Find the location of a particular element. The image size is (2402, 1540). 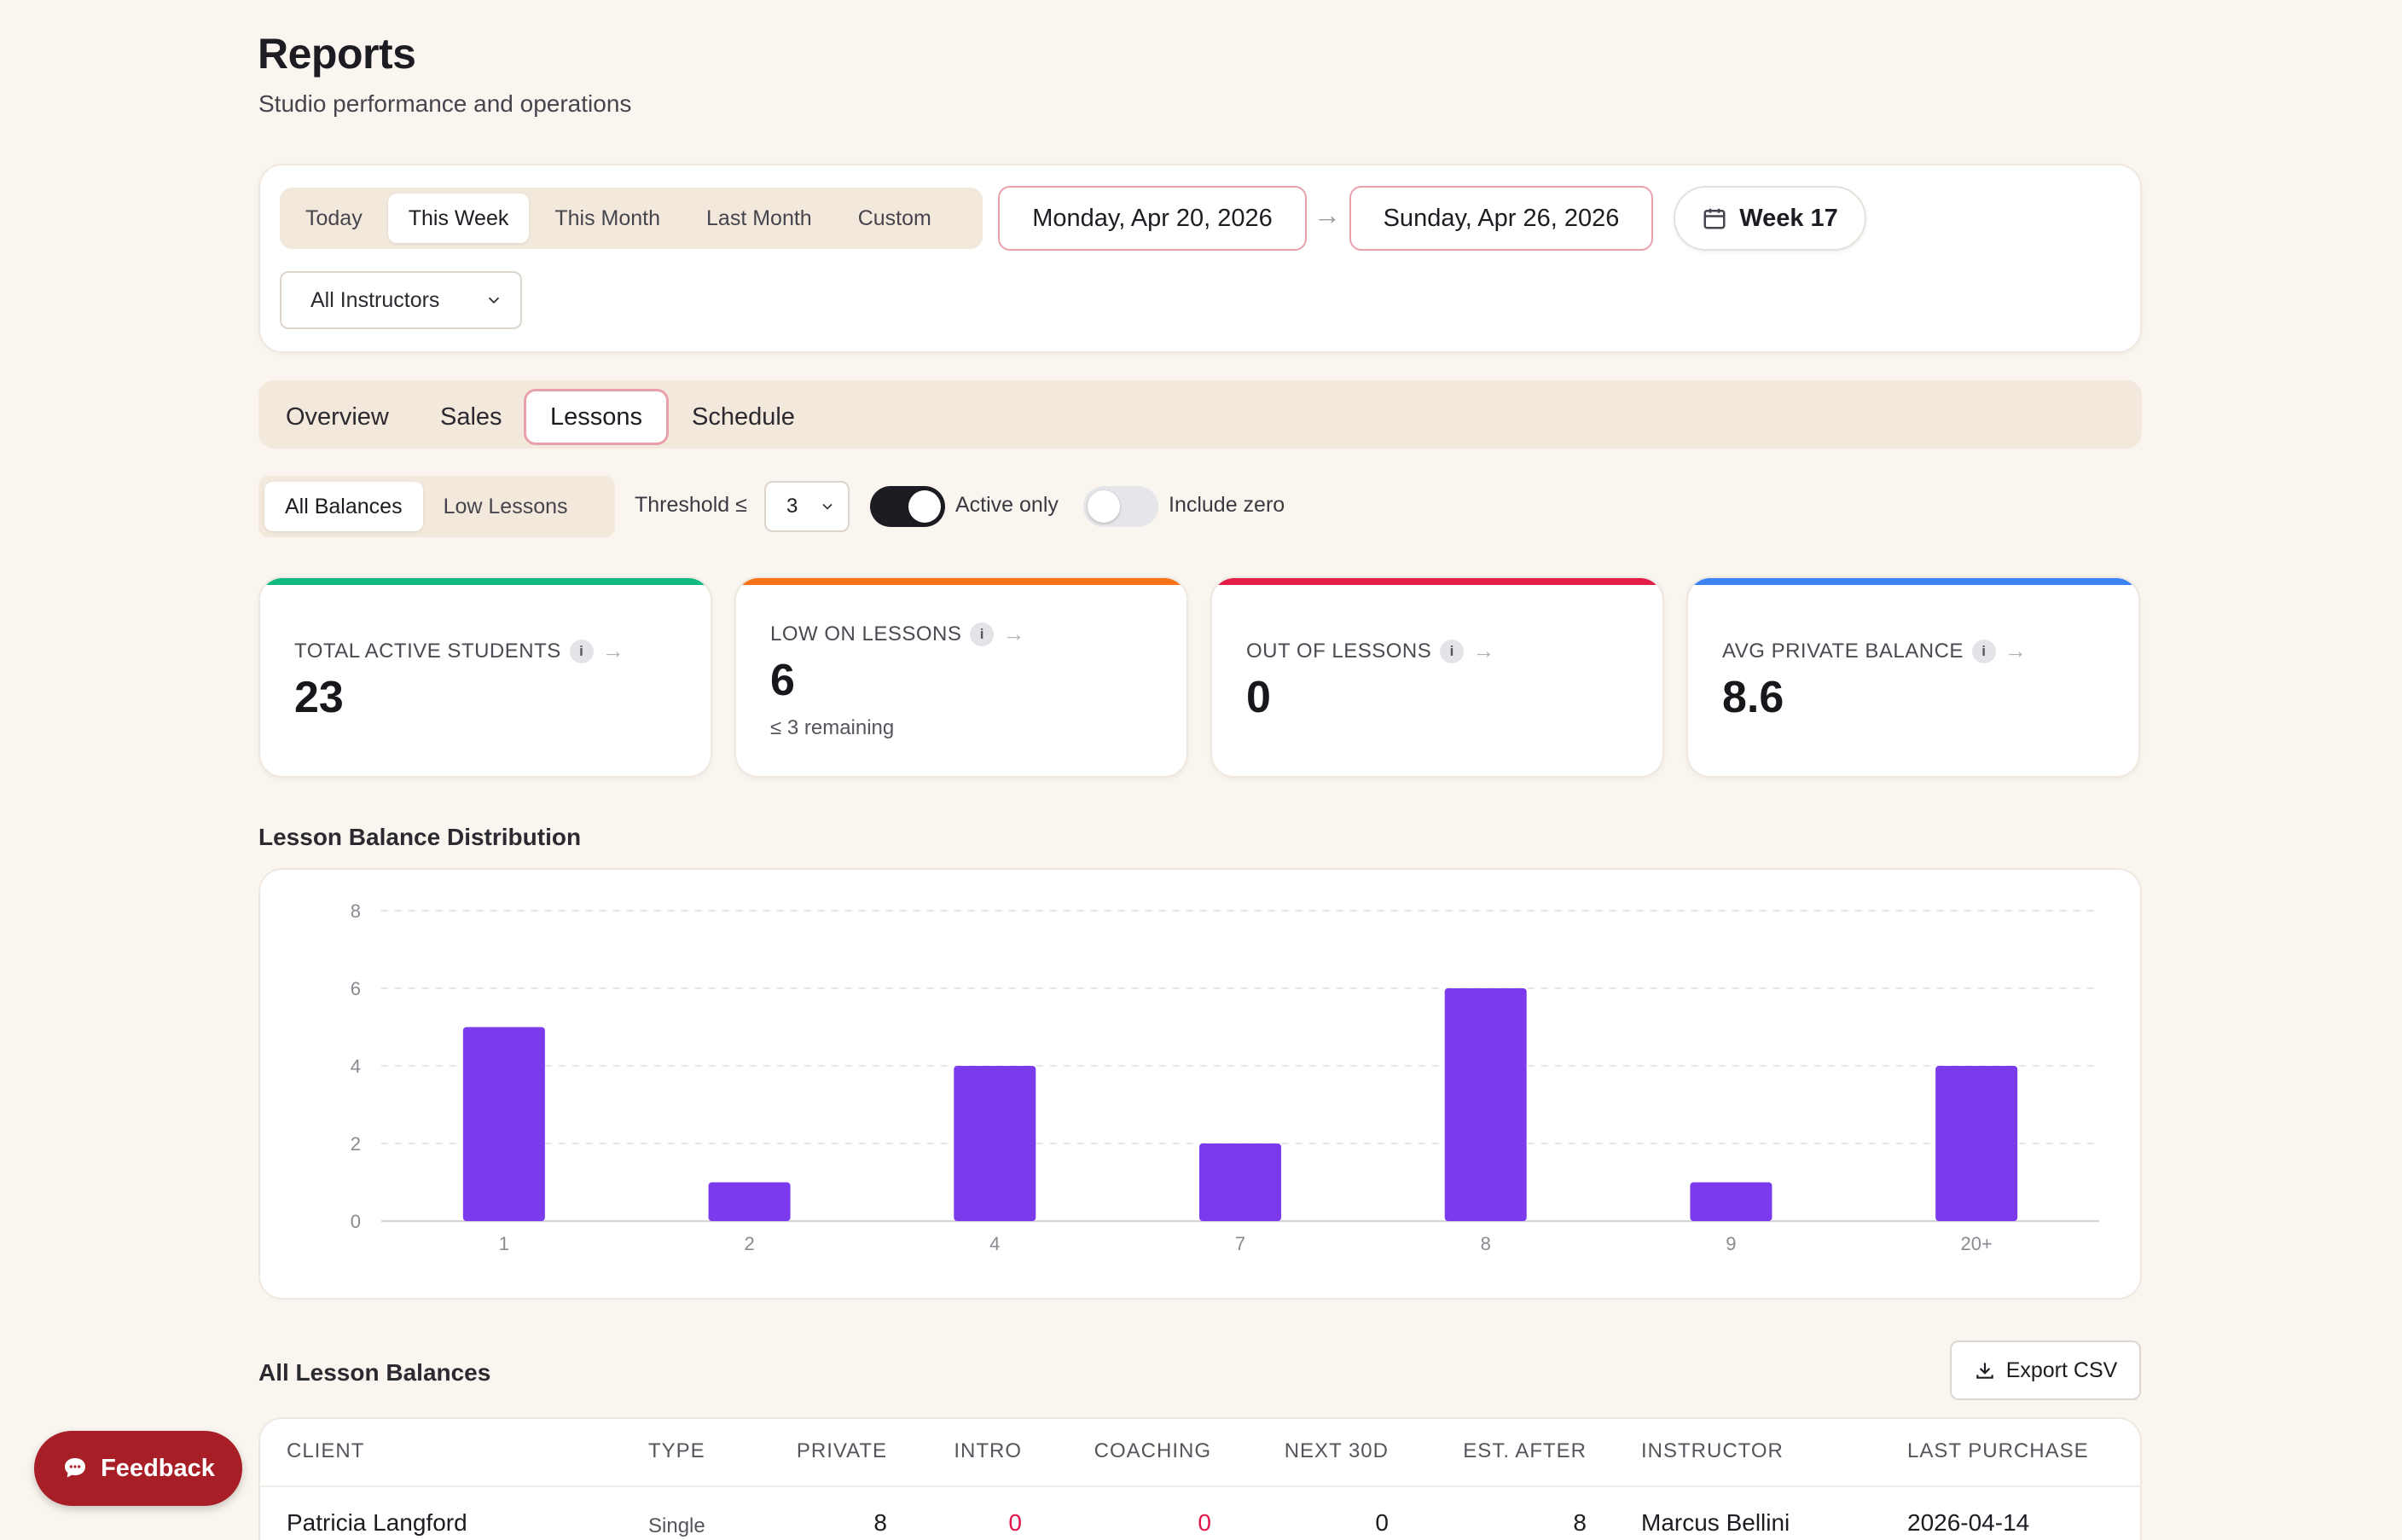

view-all-balances: All Balances is located at coordinates (343, 506).